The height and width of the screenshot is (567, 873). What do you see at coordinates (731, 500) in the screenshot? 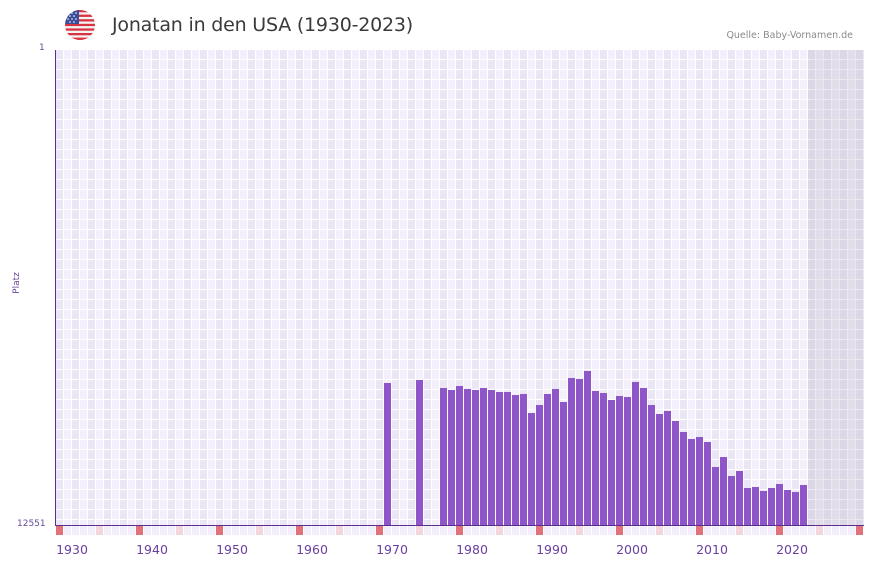
I see `bar-2014` at bounding box center [731, 500].